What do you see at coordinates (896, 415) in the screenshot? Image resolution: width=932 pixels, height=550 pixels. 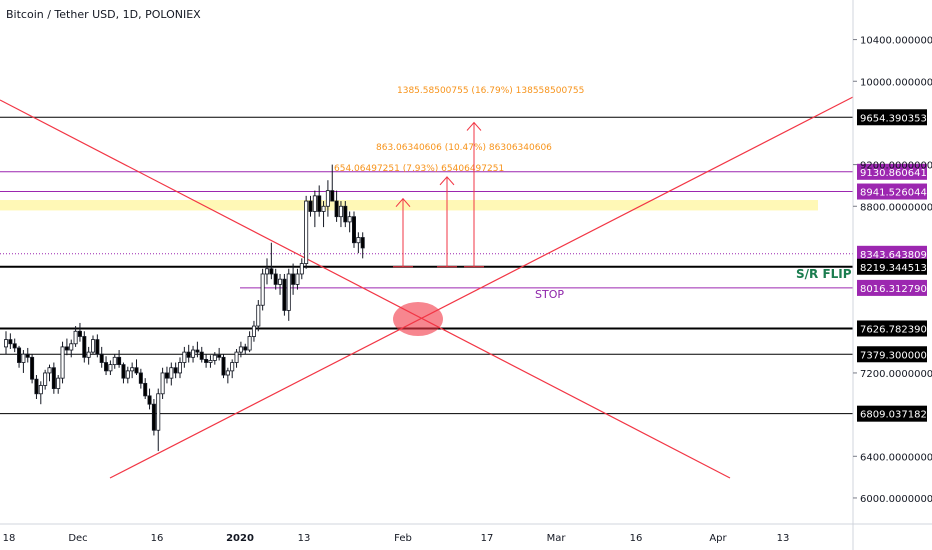 I see `level-label: 6809.03718217` at bounding box center [896, 415].